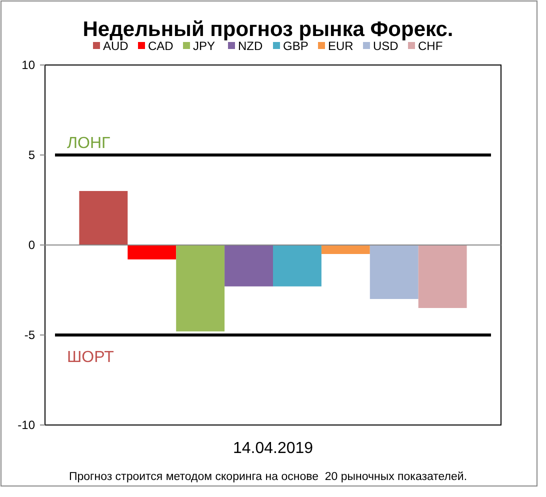 The width and height of the screenshot is (546, 497). Describe the element at coordinates (430, 46) in the screenshot. I see `legend-label: CHF` at that location.